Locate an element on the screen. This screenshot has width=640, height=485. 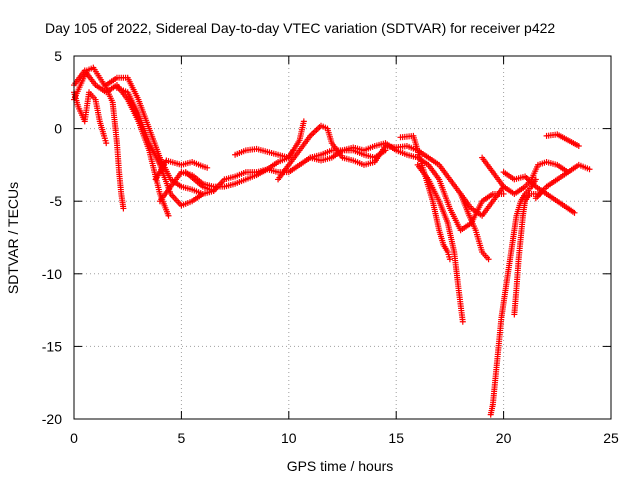
x-tick-label: 20 is located at coordinates (504, 438).